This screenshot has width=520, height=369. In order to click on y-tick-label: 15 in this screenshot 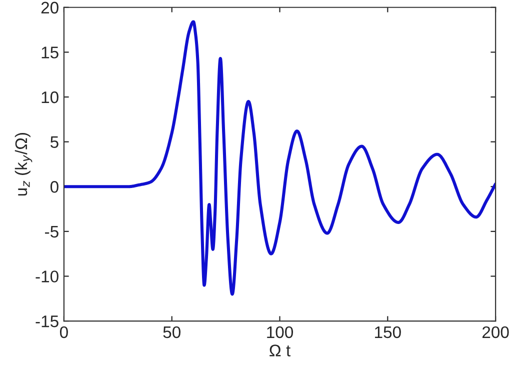, I will do `click(50, 52)`.